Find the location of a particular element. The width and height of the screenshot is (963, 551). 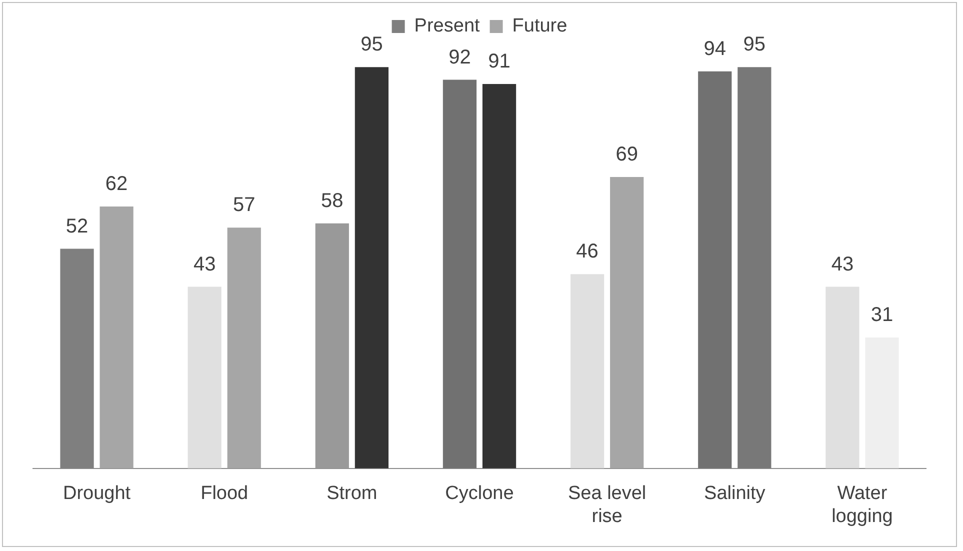

x-tick-label: Strom is located at coordinates (352, 493).